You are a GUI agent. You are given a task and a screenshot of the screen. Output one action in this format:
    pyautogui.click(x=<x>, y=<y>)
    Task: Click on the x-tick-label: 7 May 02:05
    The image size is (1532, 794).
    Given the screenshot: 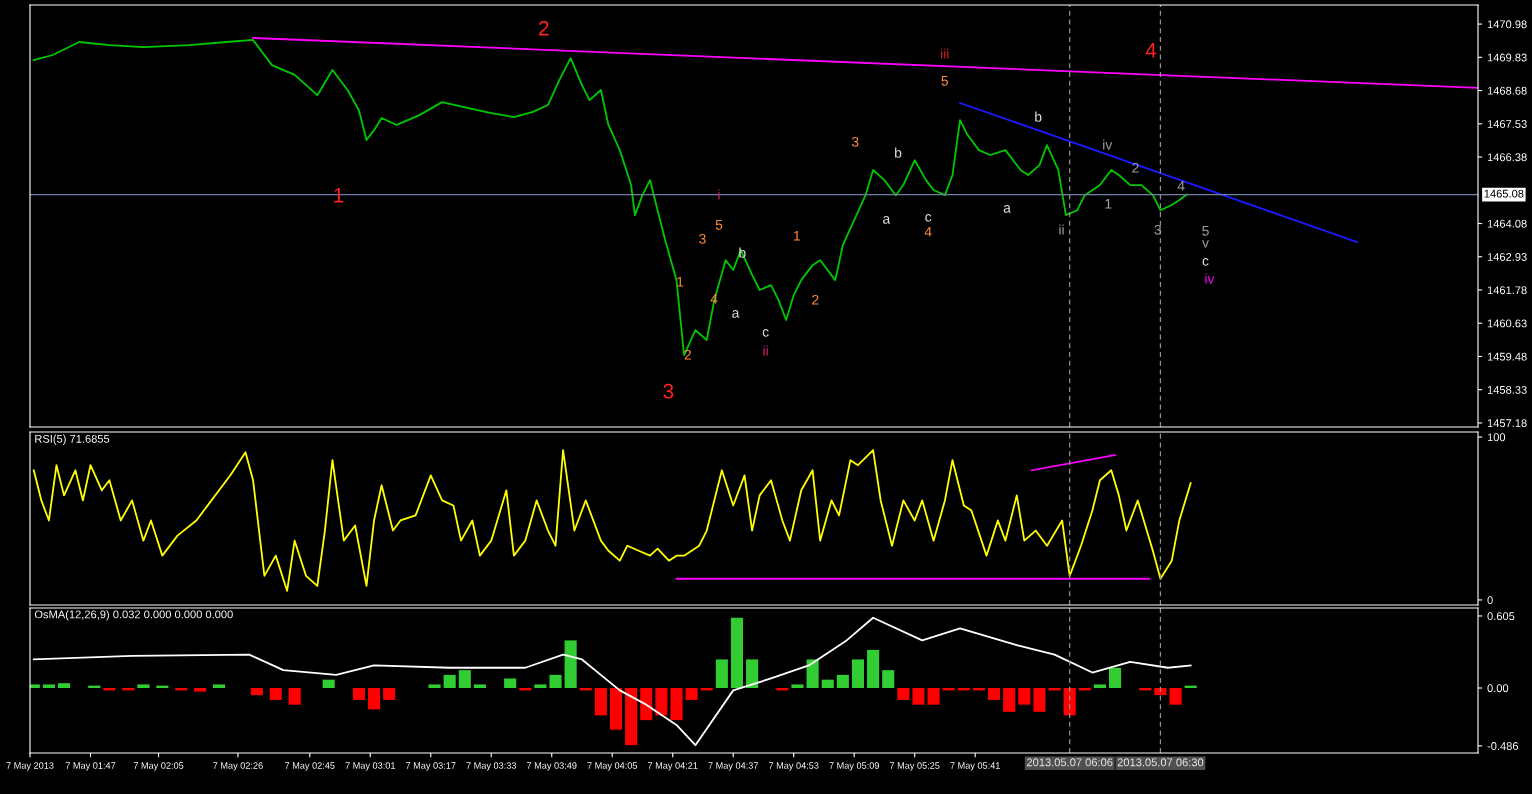 What is the action you would take?
    pyautogui.click(x=158, y=766)
    